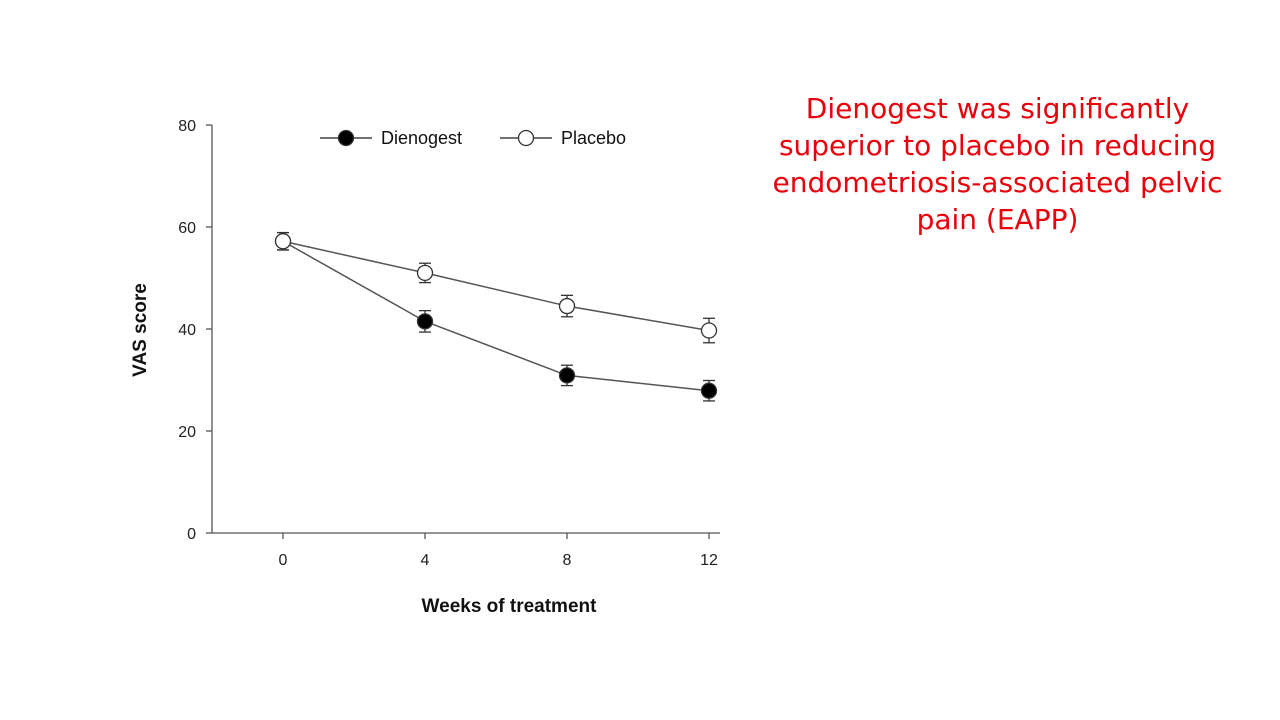 The height and width of the screenshot is (720, 1280). I want to click on y-tick-label: 20, so click(187, 432).